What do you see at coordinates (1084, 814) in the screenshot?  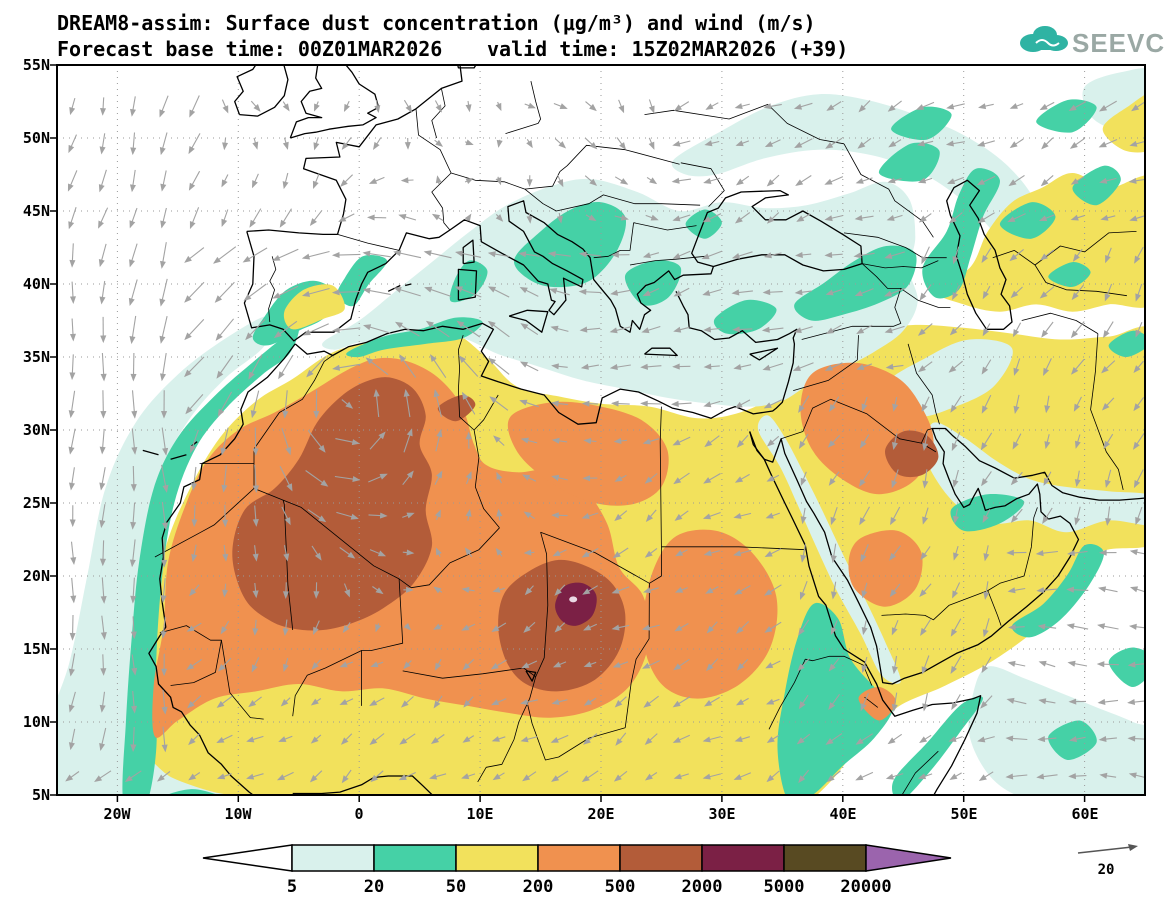 I see `lon-label: 60E` at bounding box center [1084, 814].